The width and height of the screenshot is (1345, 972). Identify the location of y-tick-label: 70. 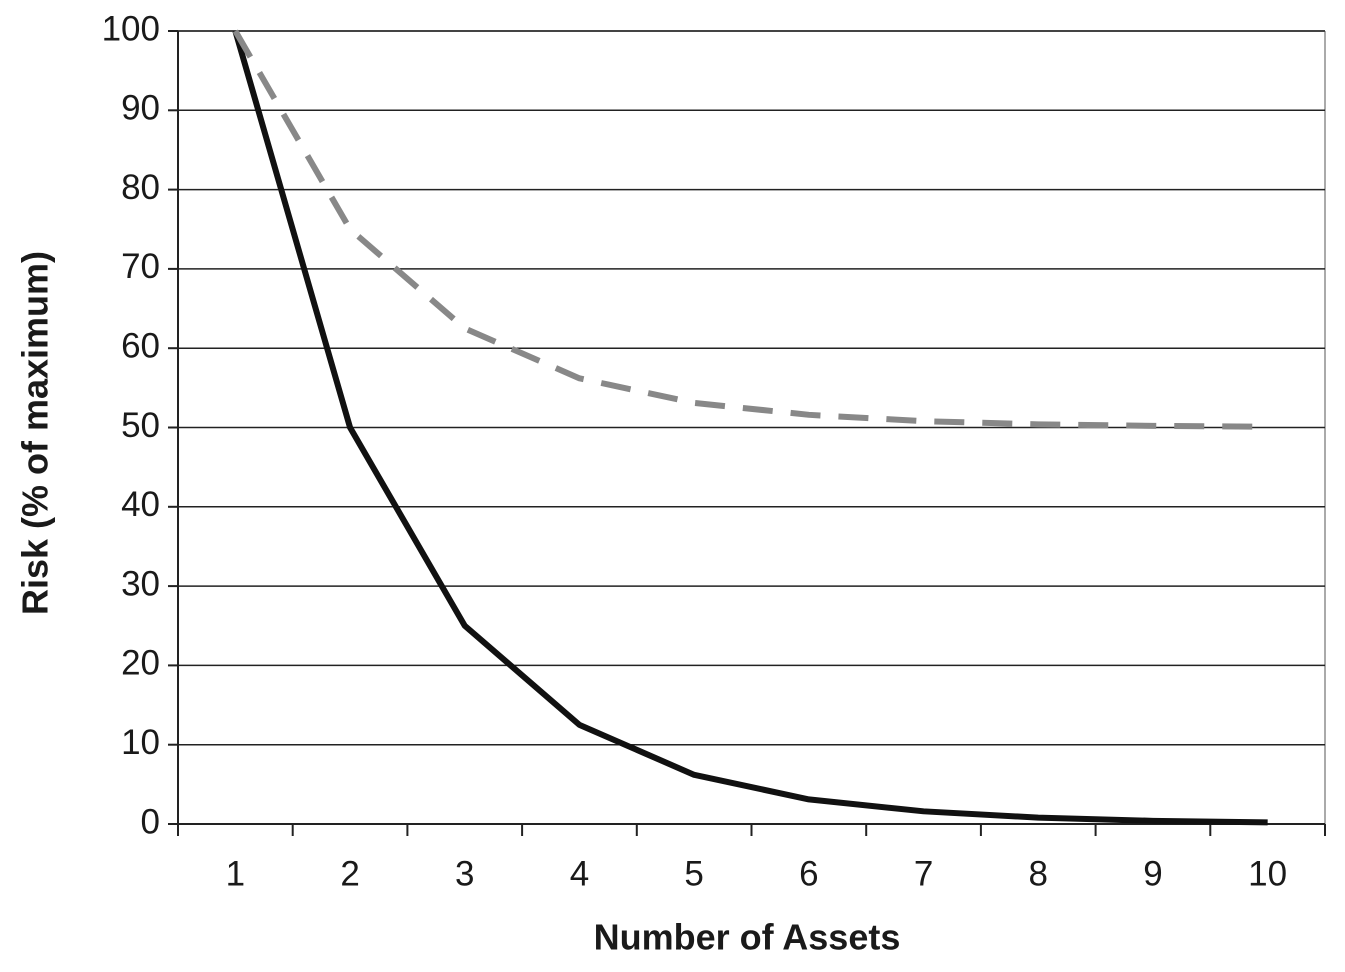
(140, 266).